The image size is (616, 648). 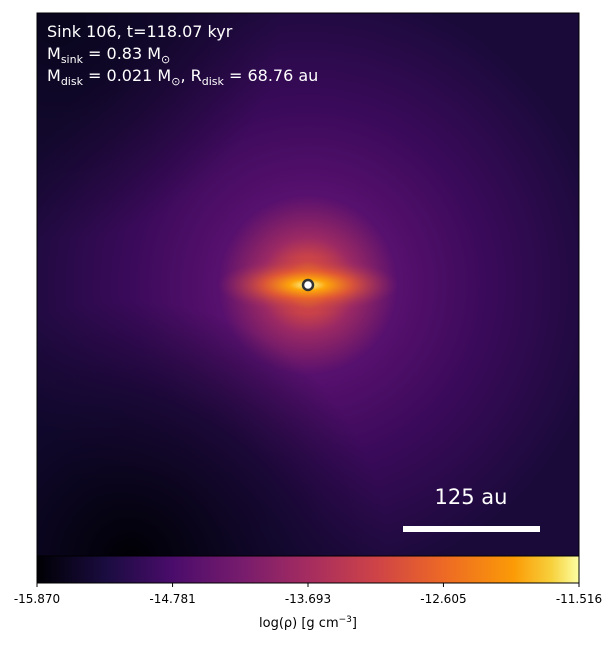 I want to click on subscript: sink, so click(x=72, y=59).